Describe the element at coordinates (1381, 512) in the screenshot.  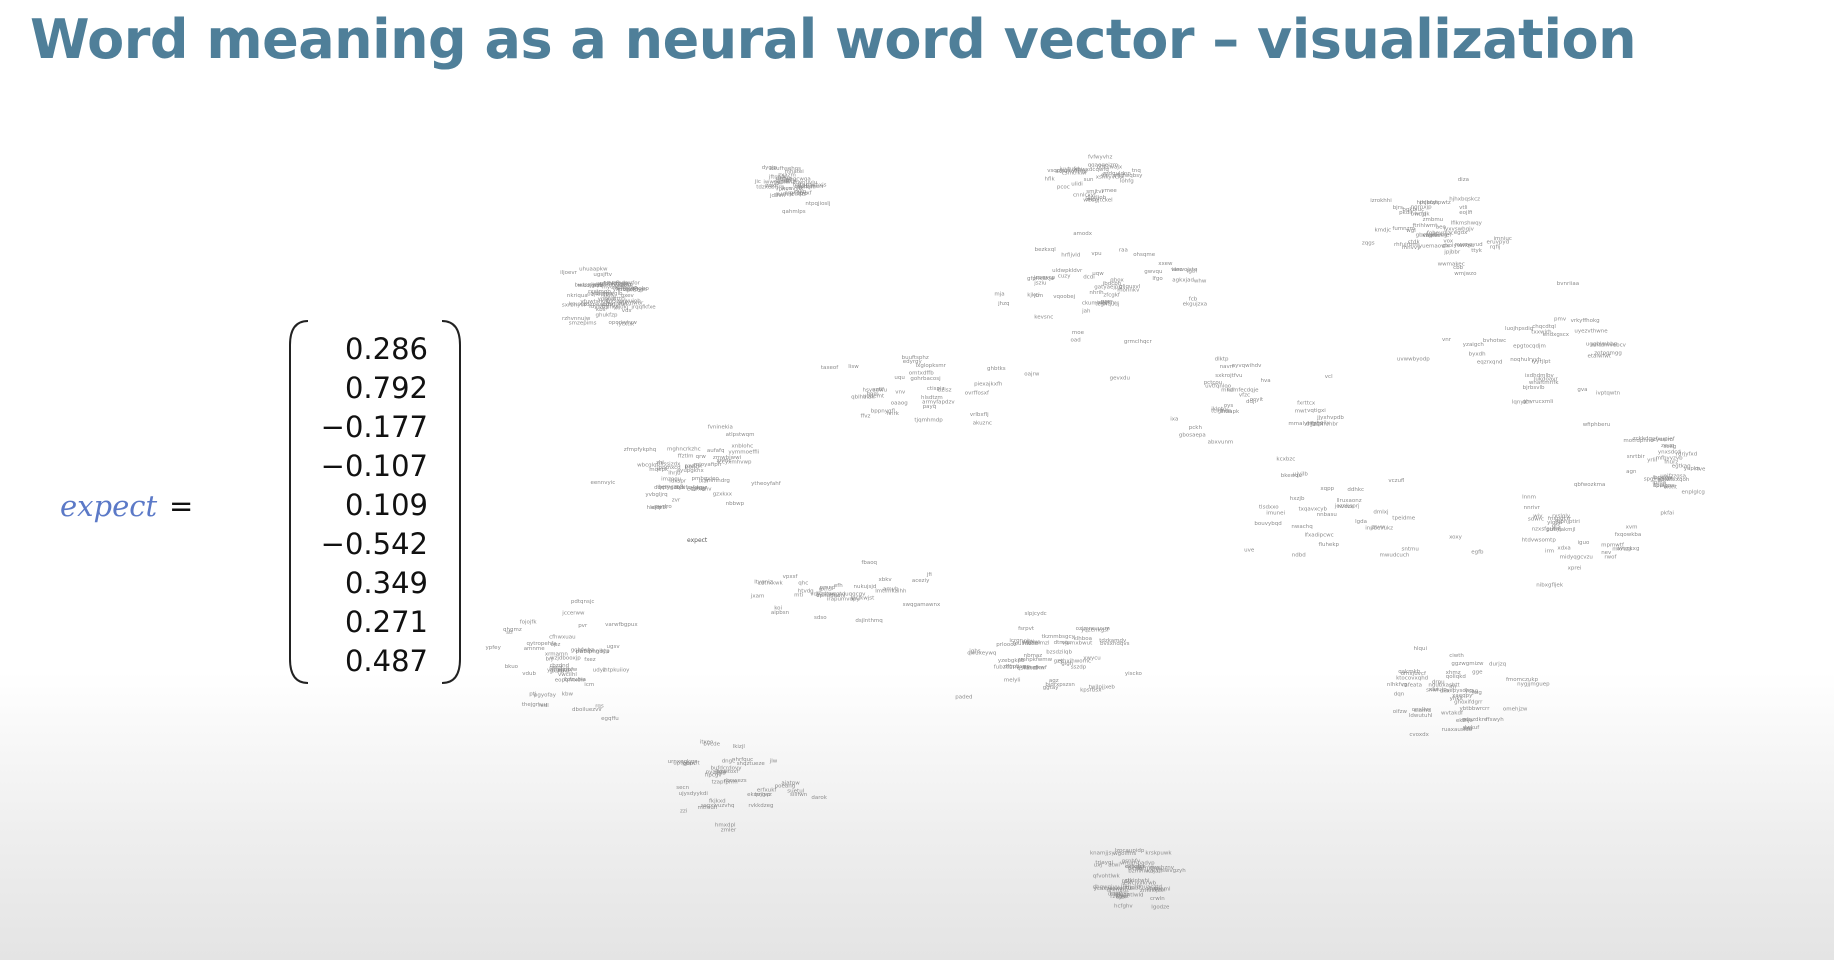
I see `word-label: dmlxj` at that location.